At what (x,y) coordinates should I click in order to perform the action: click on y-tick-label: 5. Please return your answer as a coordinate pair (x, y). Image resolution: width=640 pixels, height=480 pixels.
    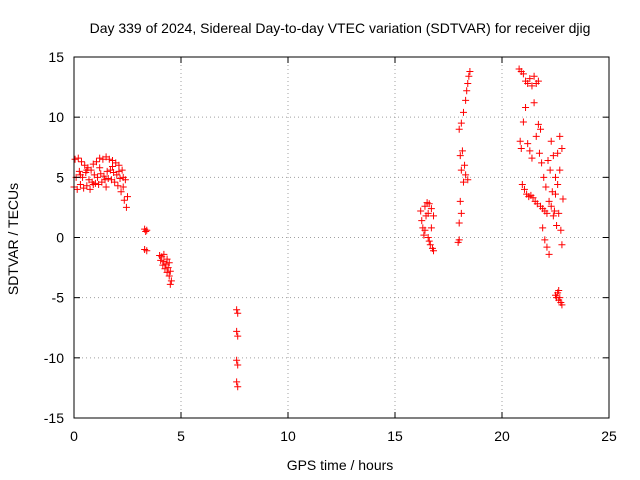
    Looking at the image, I should click on (60, 177).